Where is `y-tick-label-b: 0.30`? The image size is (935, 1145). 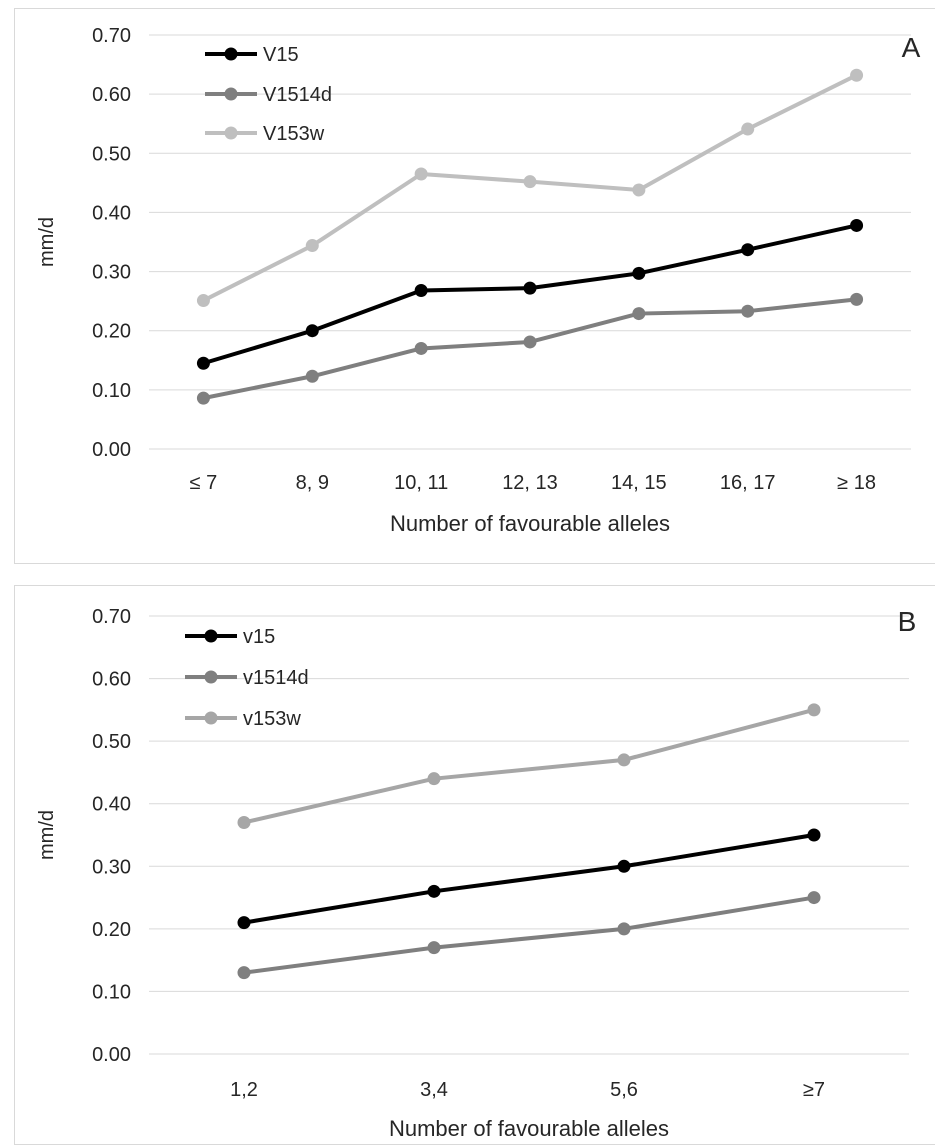 y-tick-label-b: 0.30 is located at coordinates (111, 867).